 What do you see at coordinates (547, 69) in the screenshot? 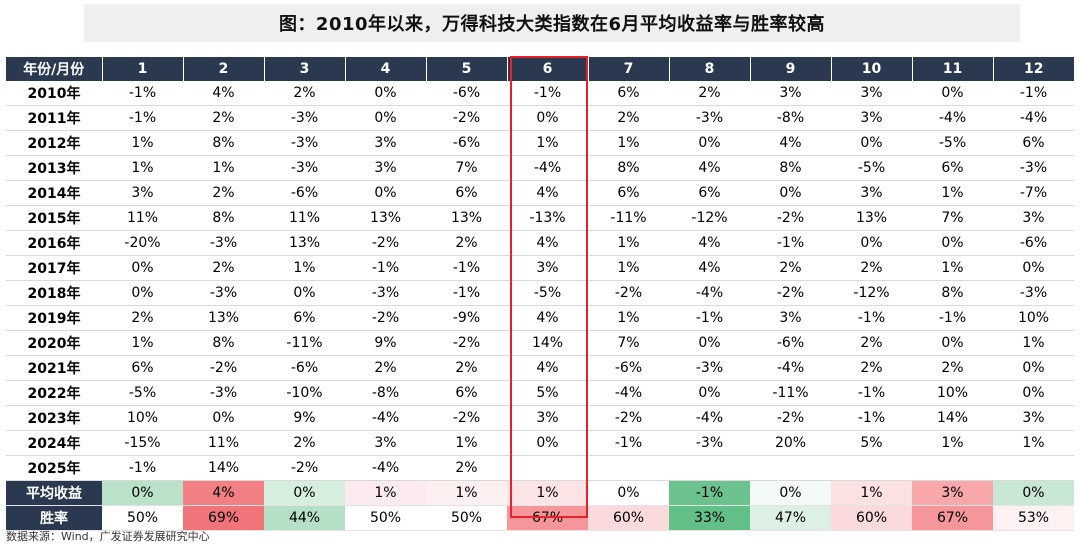
I see `header-month-6: 6` at bounding box center [547, 69].